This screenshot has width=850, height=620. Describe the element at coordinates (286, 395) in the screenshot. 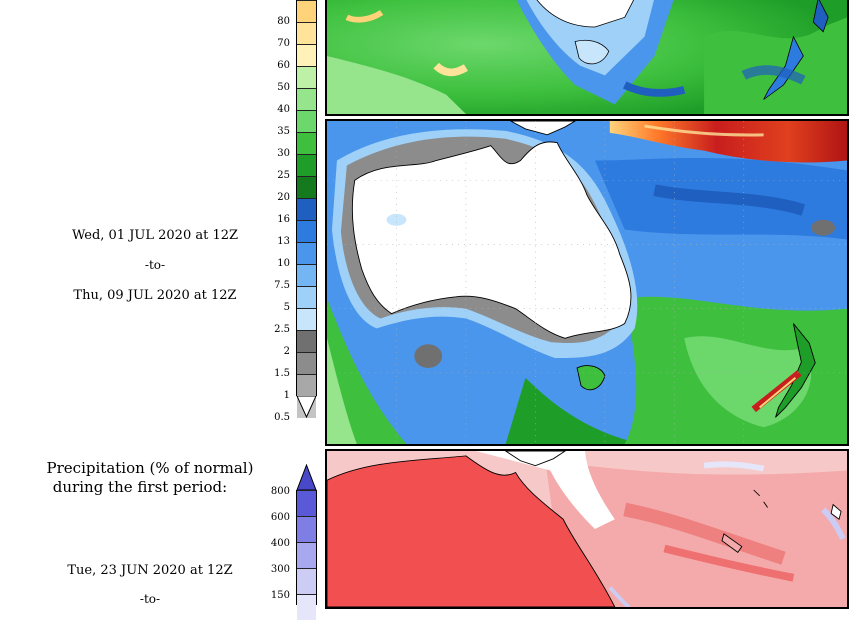

I see `colorbar-tick-label: 1` at that location.